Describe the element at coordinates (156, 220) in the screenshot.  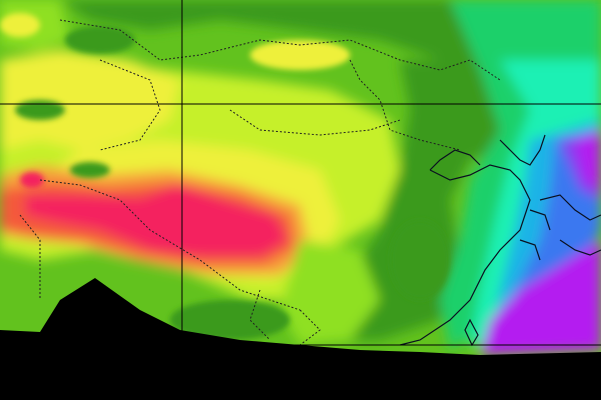
I see `field-hot-core` at that location.